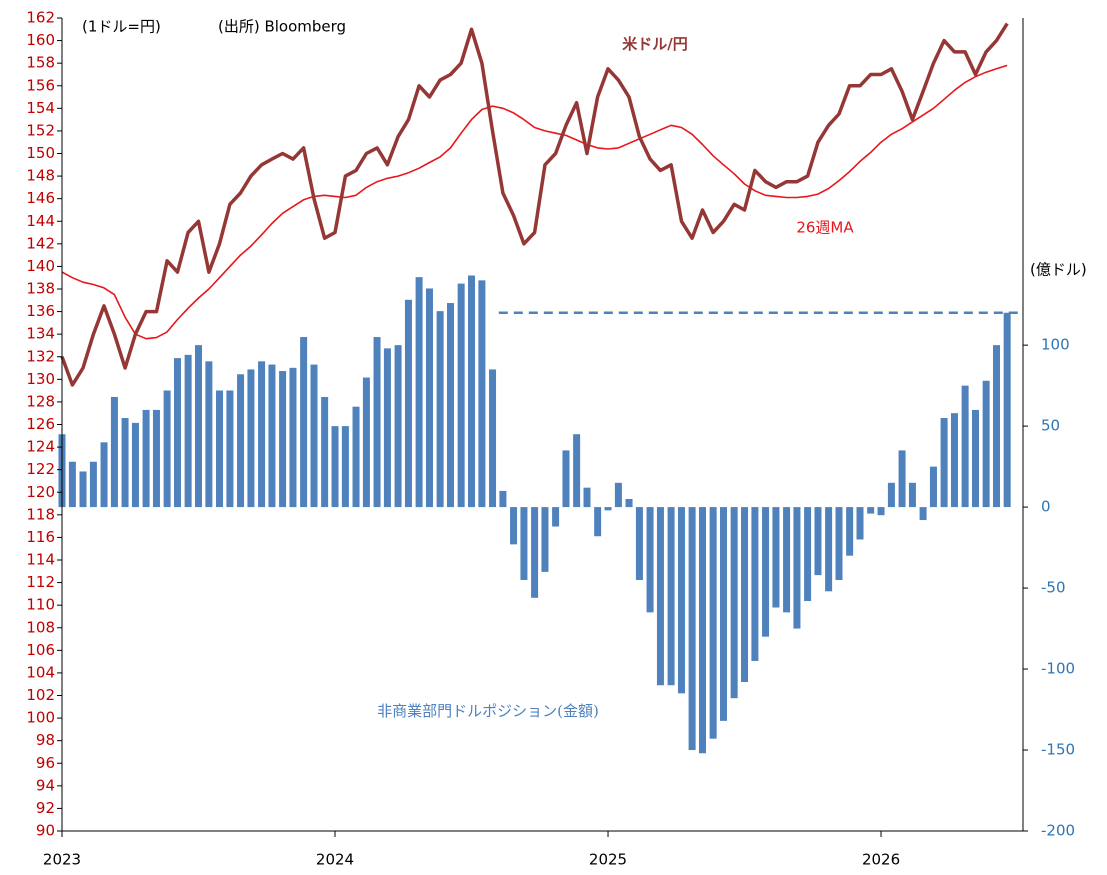 Image resolution: width=1107 pixels, height=875 pixels. Describe the element at coordinates (282, 27) in the screenshot. I see `source-note: (出所) Bloomberg` at that location.